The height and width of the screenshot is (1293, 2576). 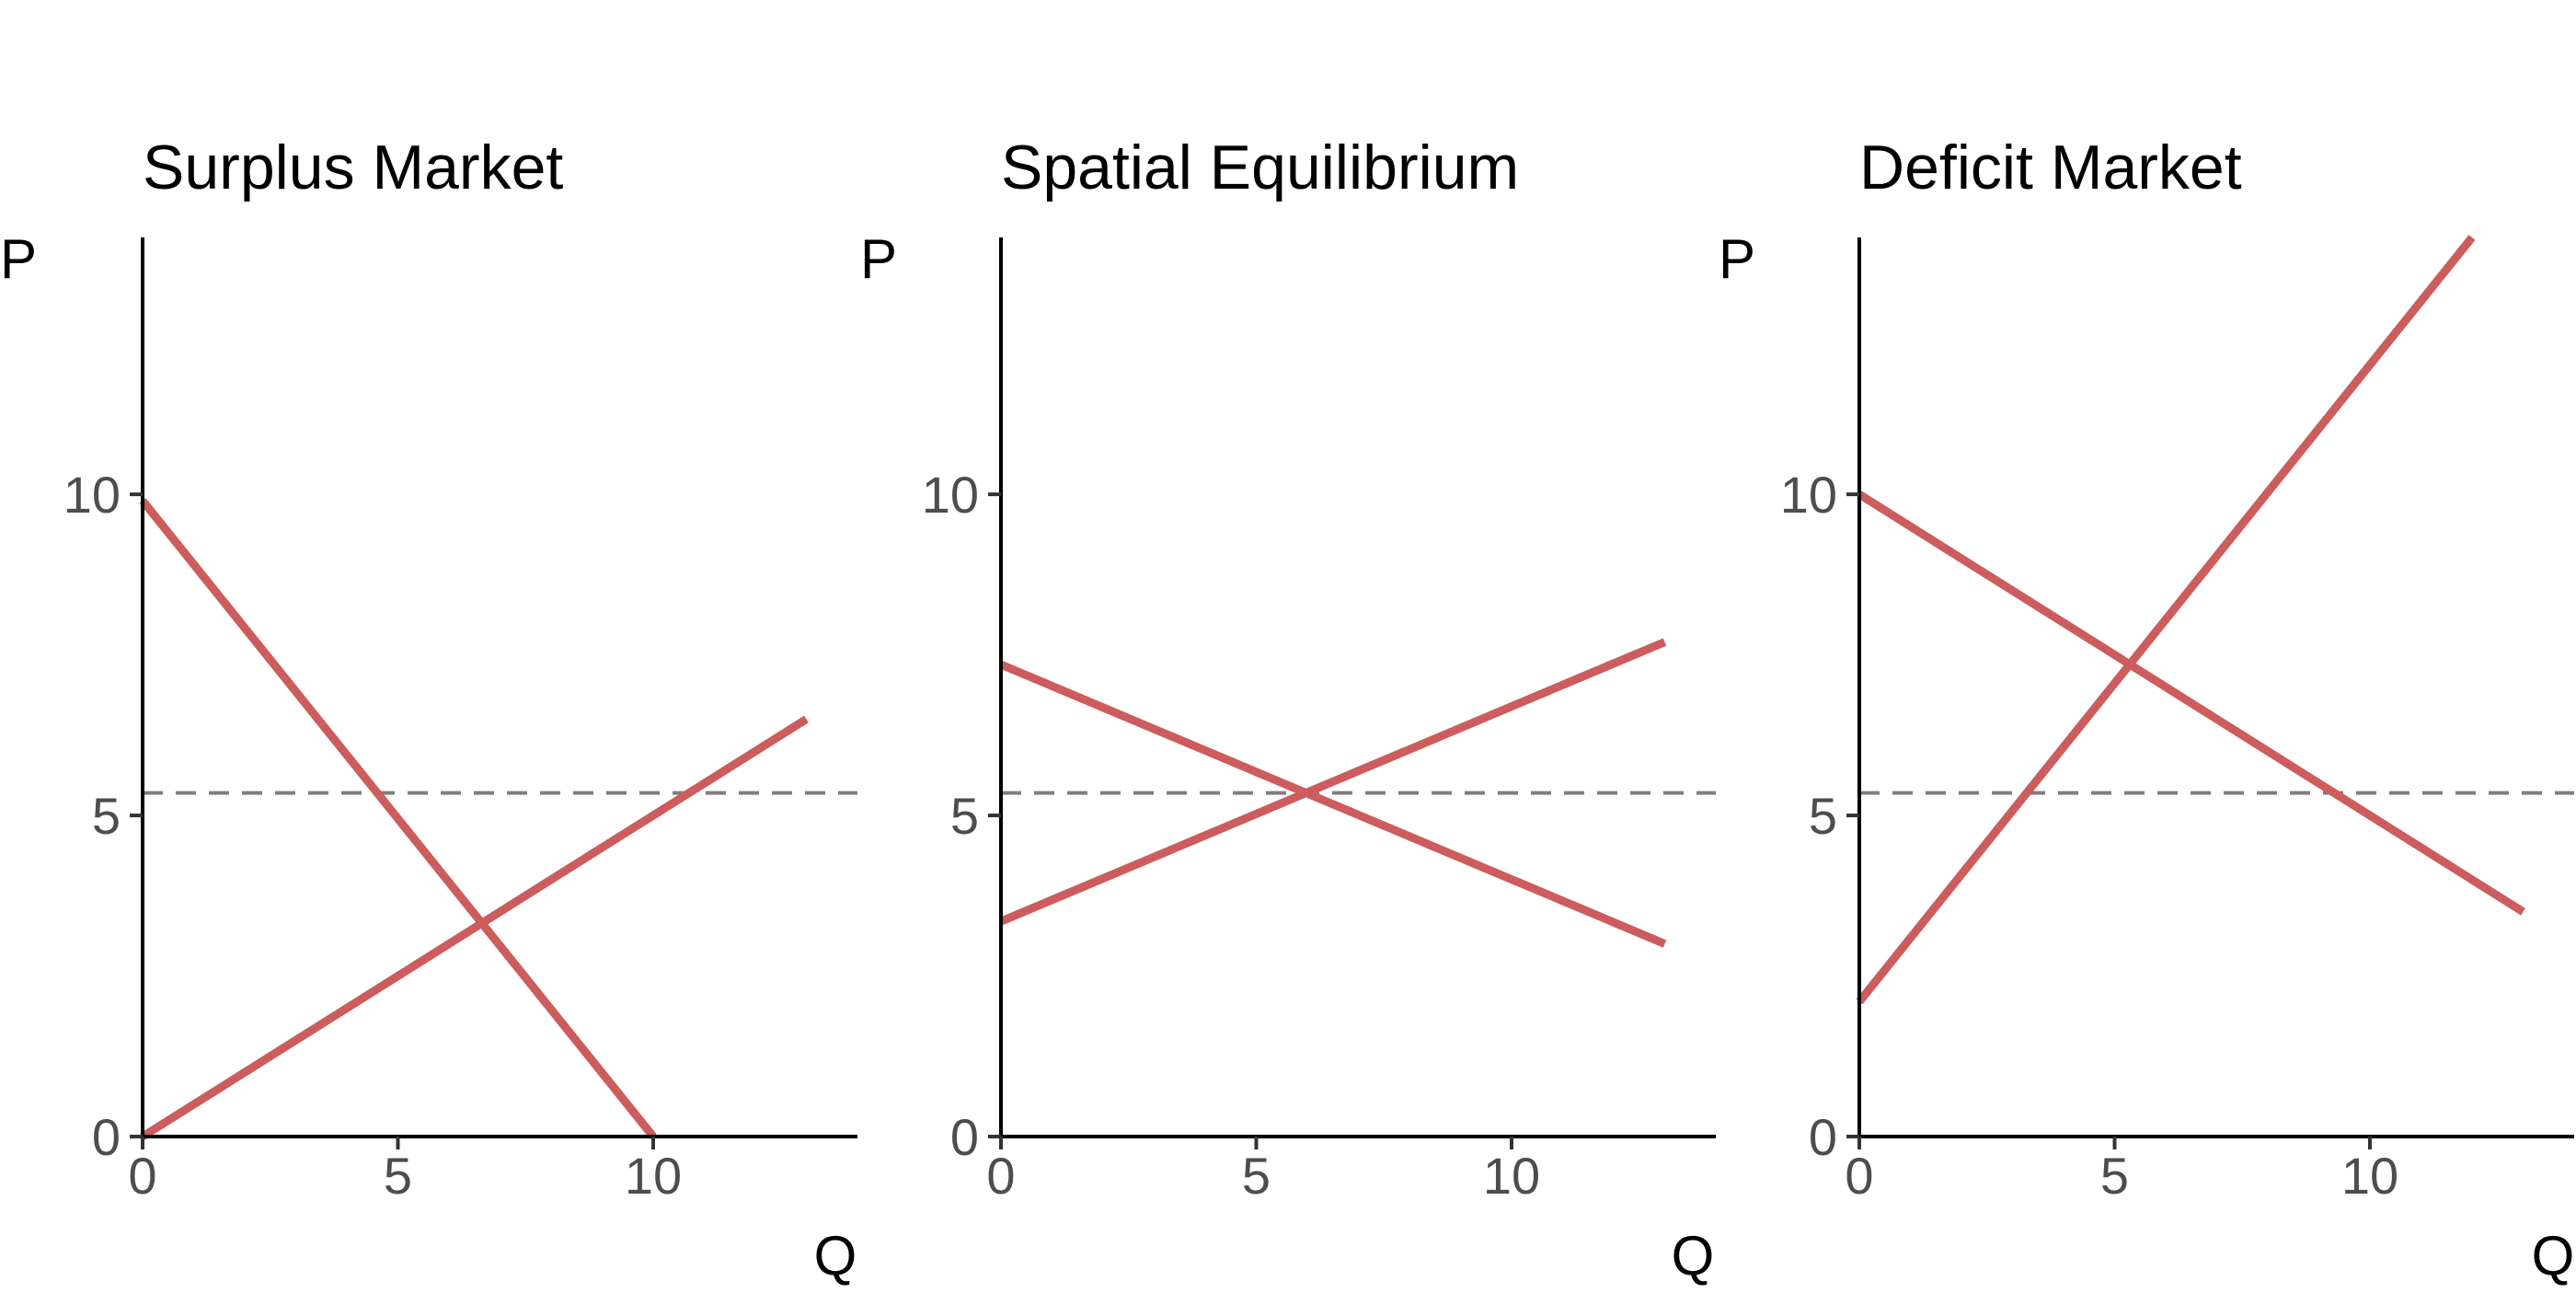 I want to click on panel-title: Surplus Market, so click(x=353, y=167).